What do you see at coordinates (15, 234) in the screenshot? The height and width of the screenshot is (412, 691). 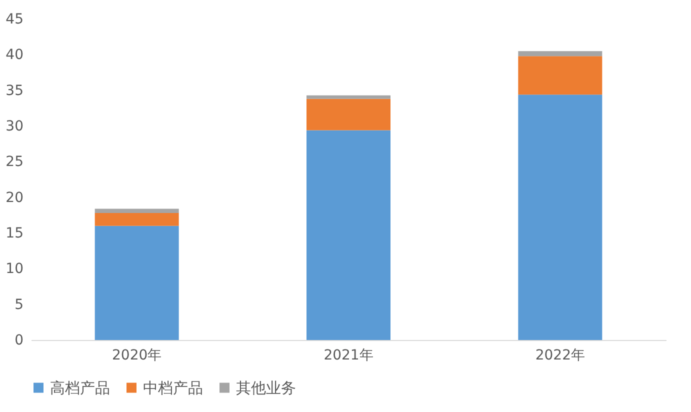 I see `y-tick-label: 15` at bounding box center [15, 234].